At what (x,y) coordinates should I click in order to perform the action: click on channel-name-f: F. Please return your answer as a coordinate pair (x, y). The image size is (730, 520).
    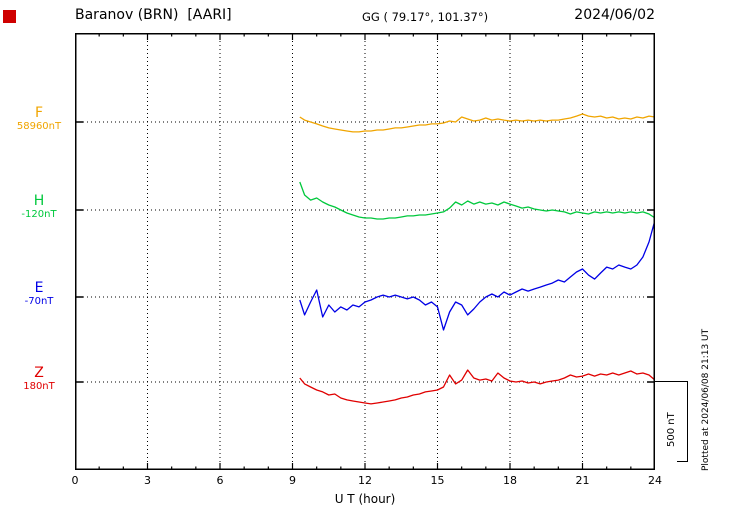
    Looking at the image, I should click on (39, 113).